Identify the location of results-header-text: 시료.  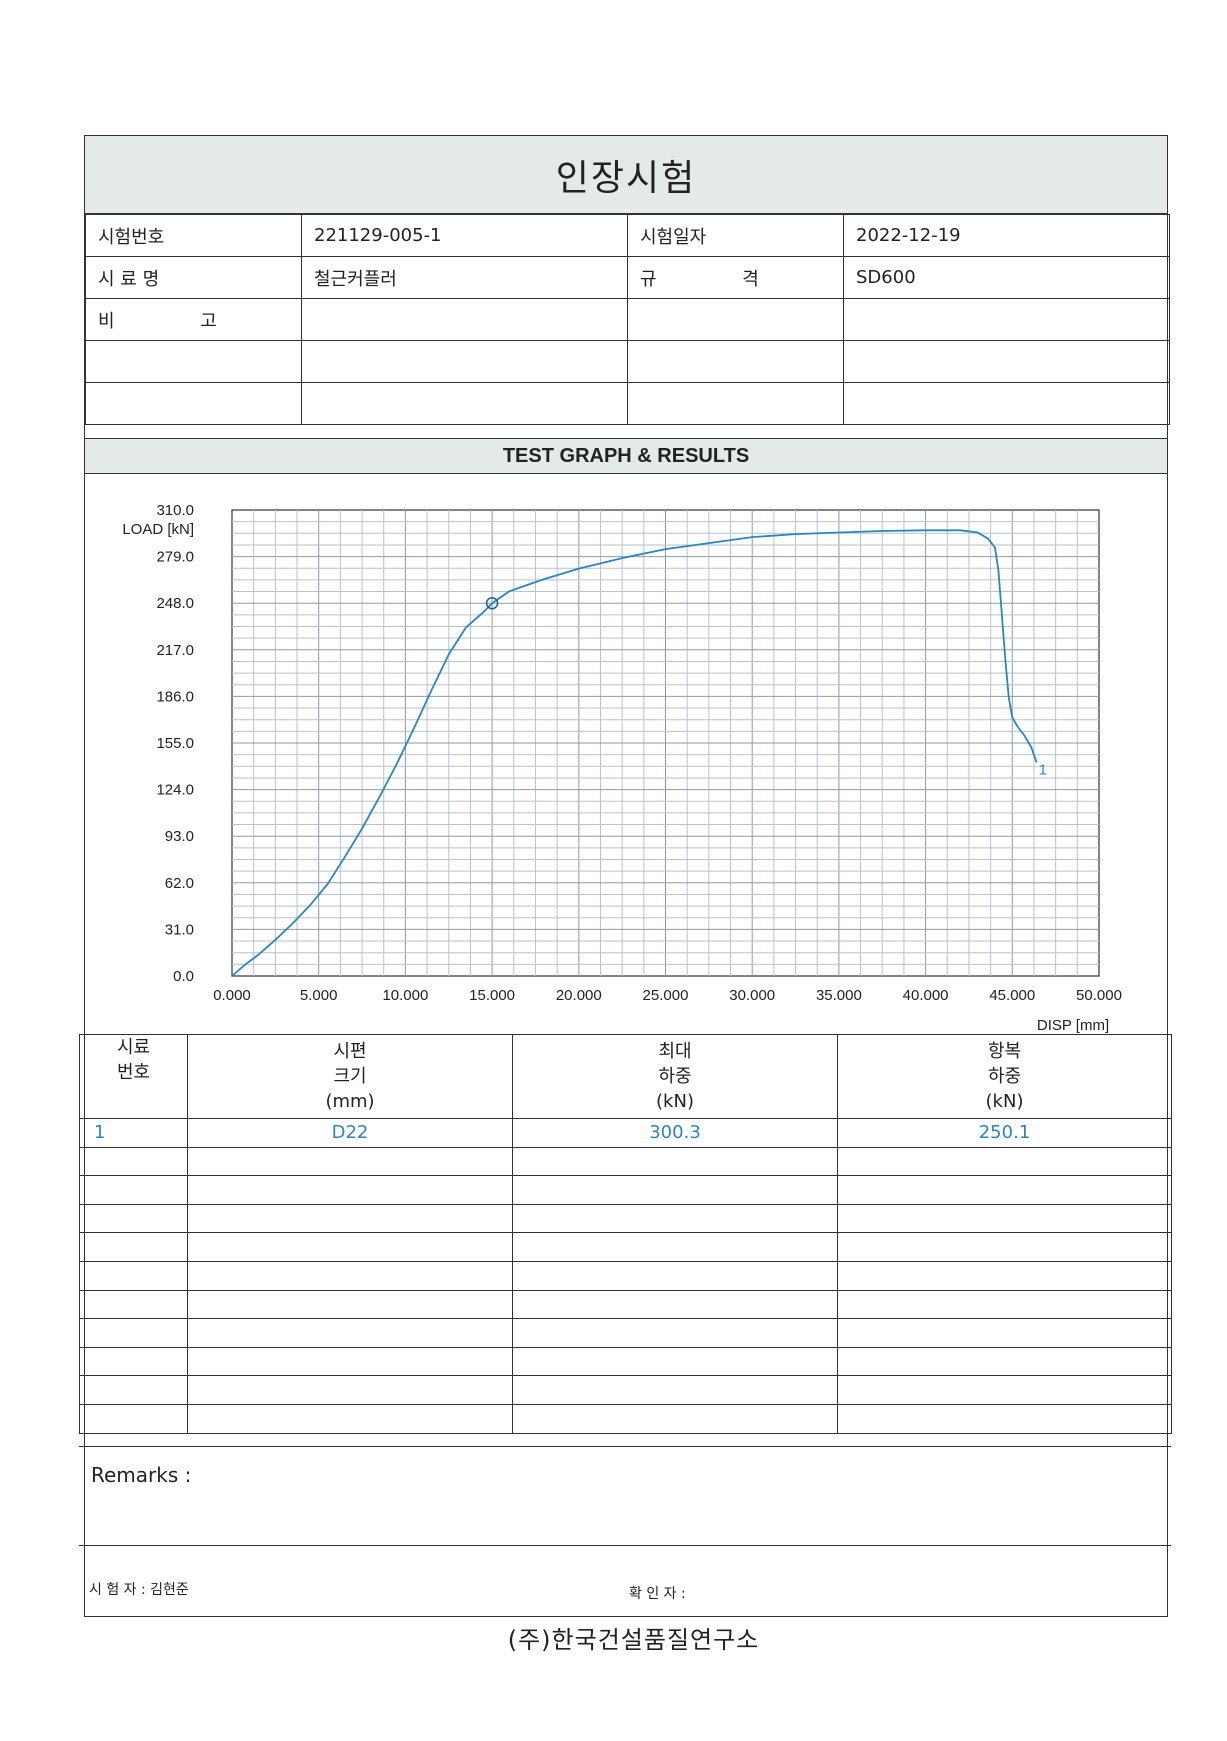
(133, 1047).